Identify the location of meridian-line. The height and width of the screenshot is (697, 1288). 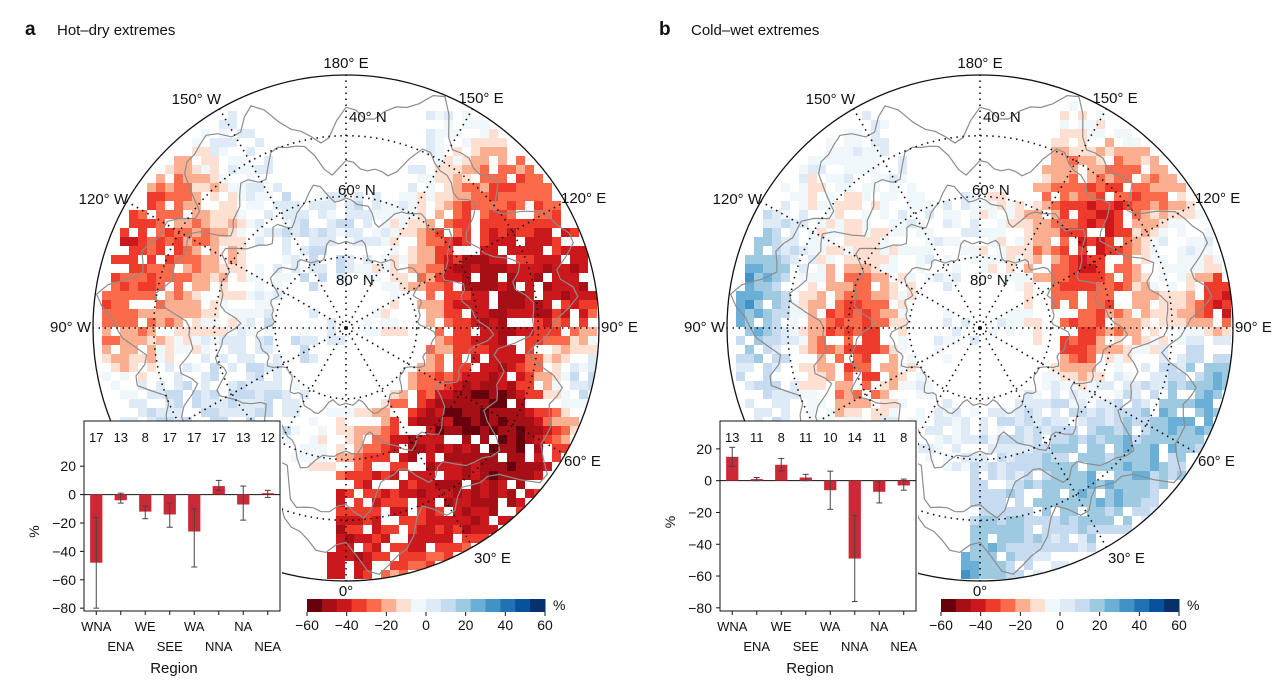
(1043, 437).